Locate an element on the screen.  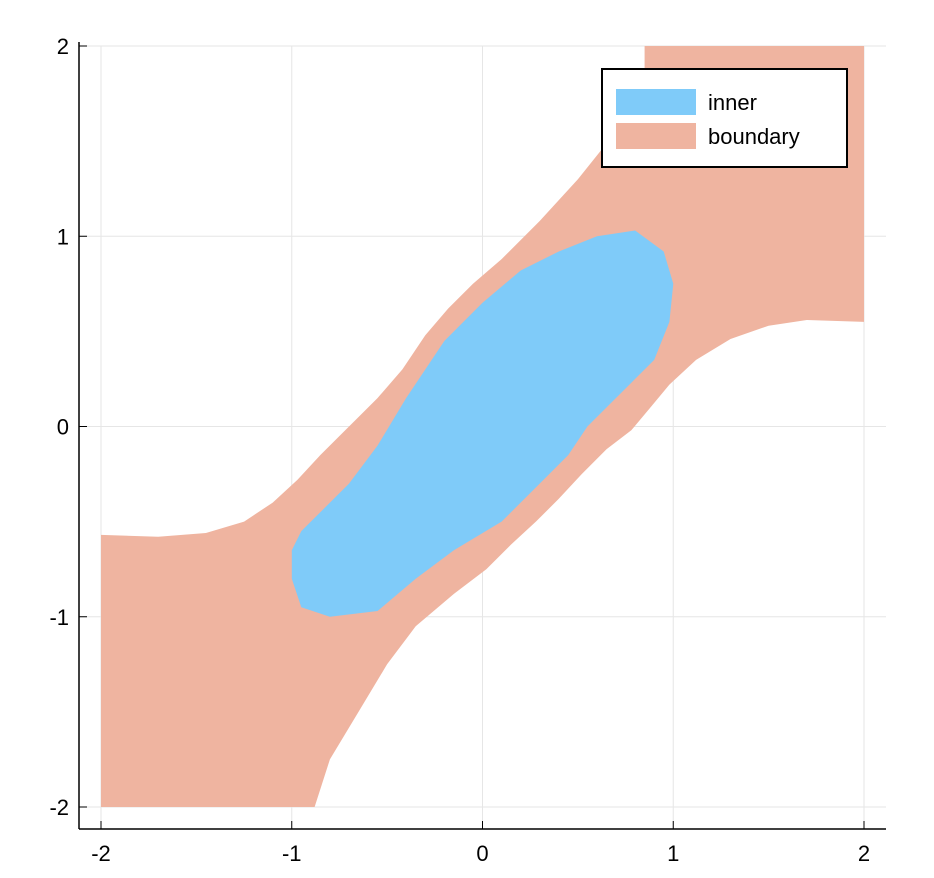
x-tick-label: 2 is located at coordinates (864, 853).